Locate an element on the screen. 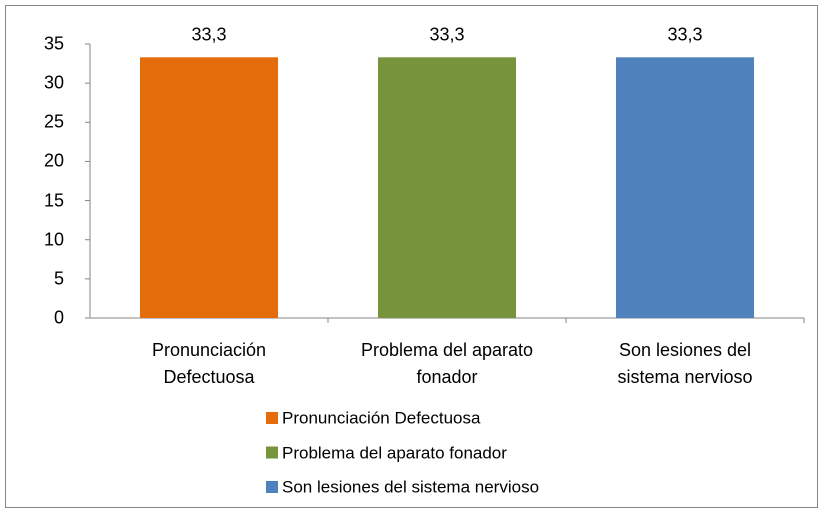  legend-label: Problema del aparato fonador is located at coordinates (394, 452).